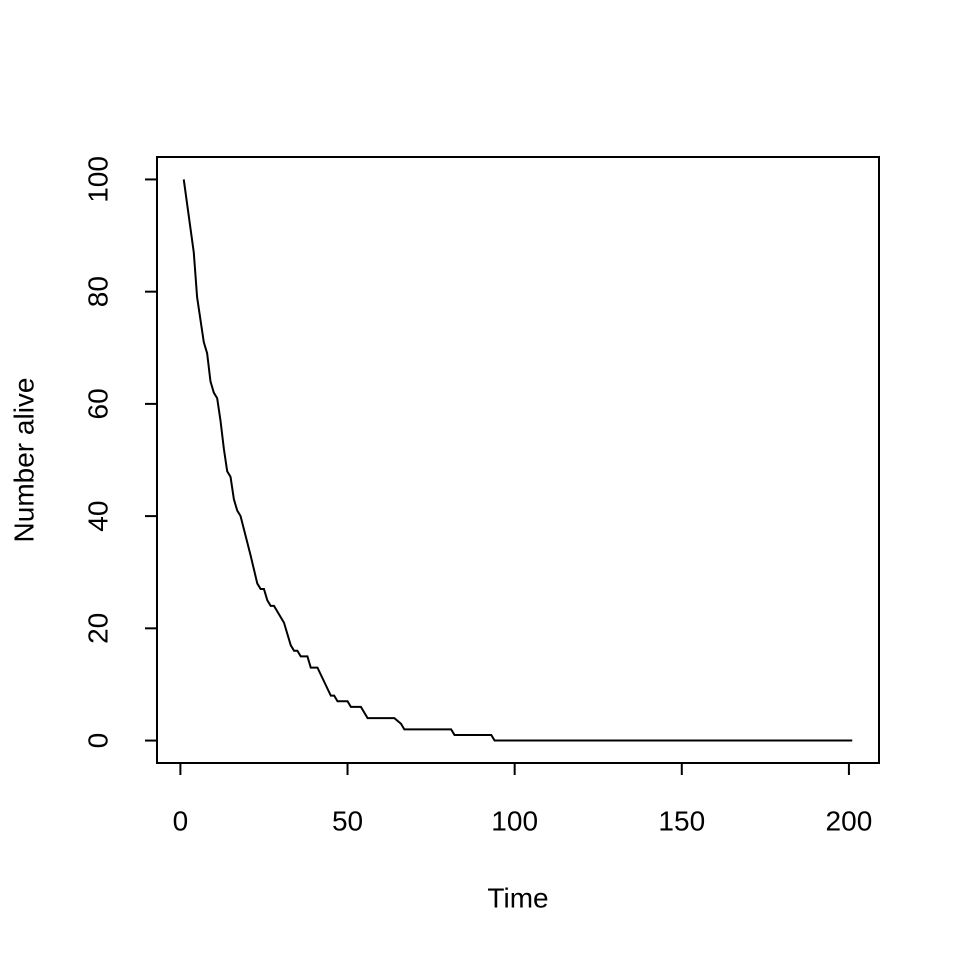 This screenshot has height=960, width=960. Describe the element at coordinates (97, 516) in the screenshot. I see `y-tick-label: 40` at that location.